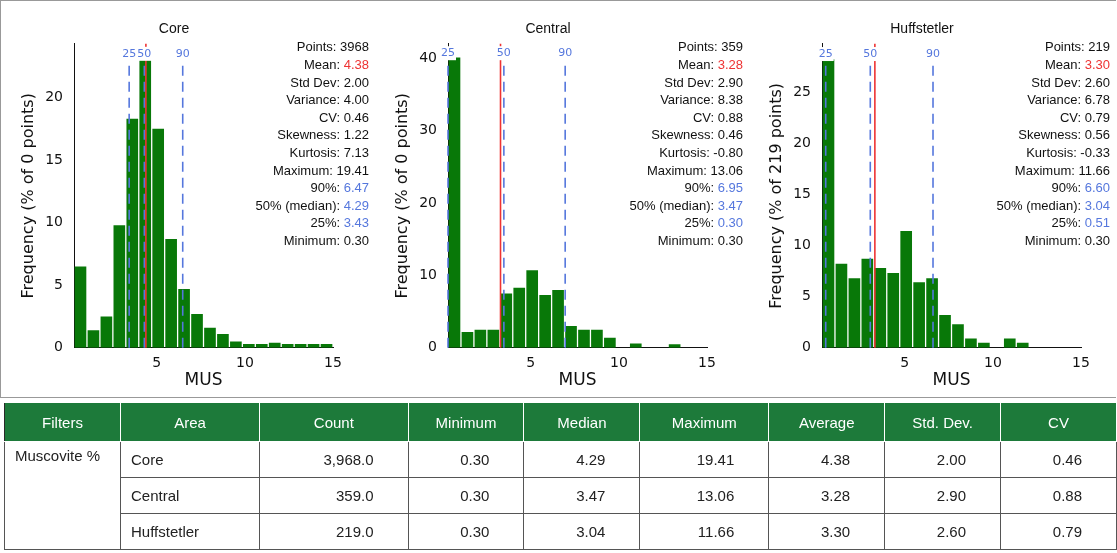 The width and height of the screenshot is (1117, 553). Describe the element at coordinates (62, 422) in the screenshot. I see `text: Filters` at that location.